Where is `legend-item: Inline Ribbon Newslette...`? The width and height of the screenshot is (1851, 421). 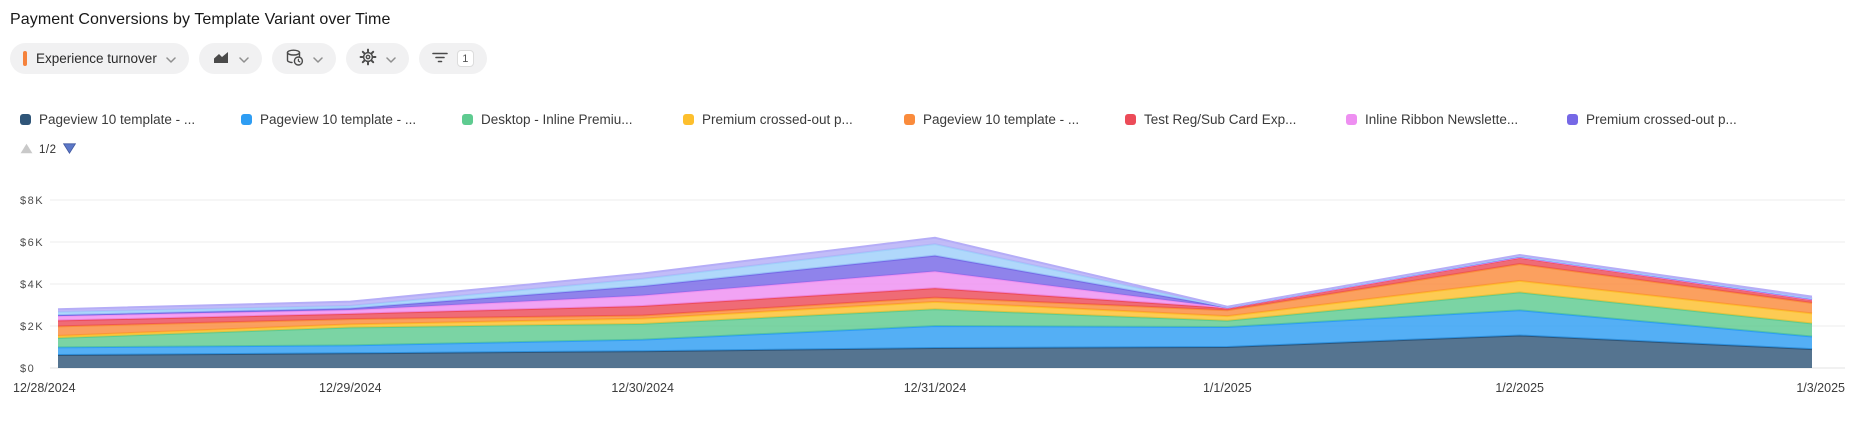
legend-item: Inline Ribbon Newslette... is located at coordinates (1456, 119).